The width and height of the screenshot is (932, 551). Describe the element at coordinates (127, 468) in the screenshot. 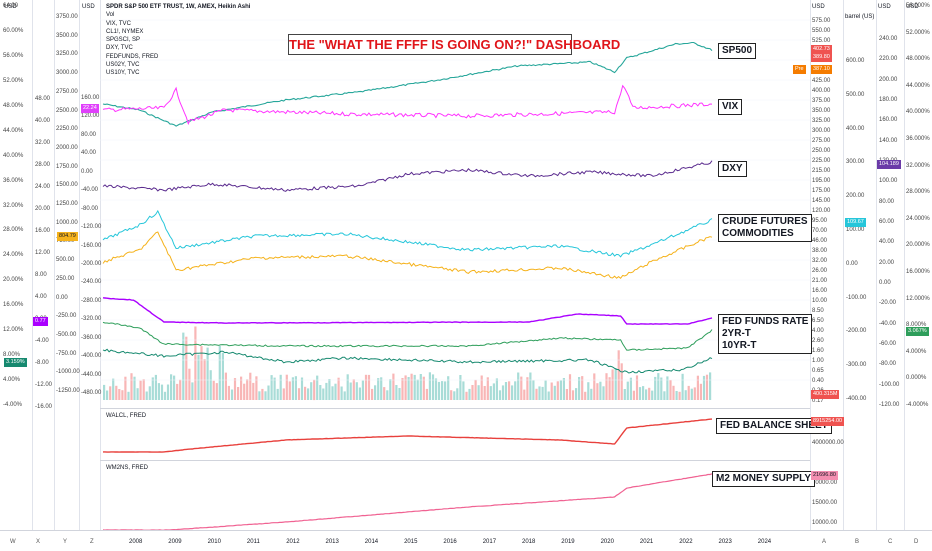

I see `pane-title-wm2ns: WM2NS, FRED` at that location.